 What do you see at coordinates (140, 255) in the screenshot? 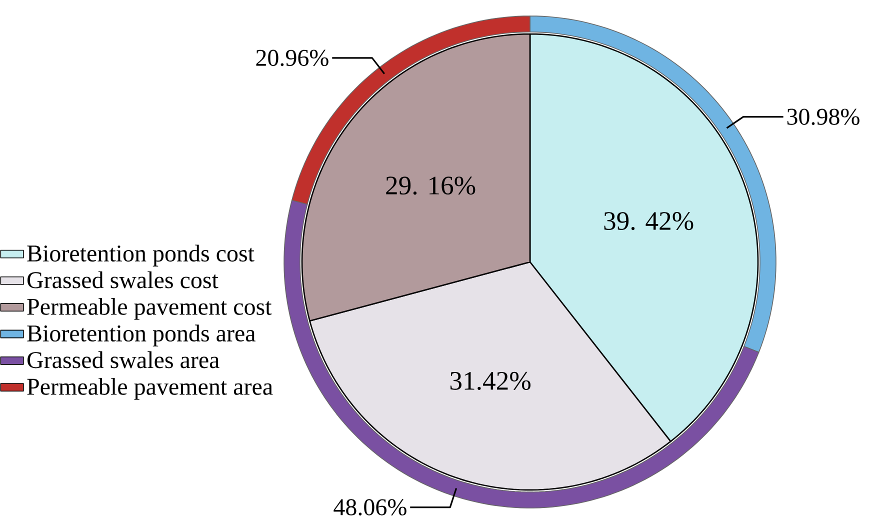
I see `legend-label: Bioretention ponds cost` at bounding box center [140, 255].